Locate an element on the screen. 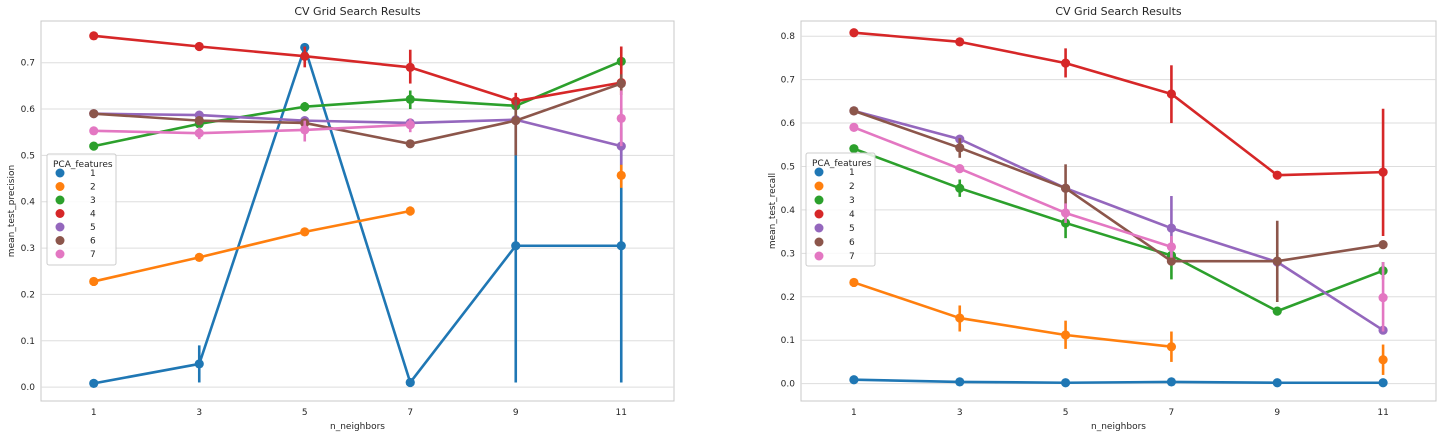  chart-title: CV Grid Search Results is located at coordinates (357, 11).